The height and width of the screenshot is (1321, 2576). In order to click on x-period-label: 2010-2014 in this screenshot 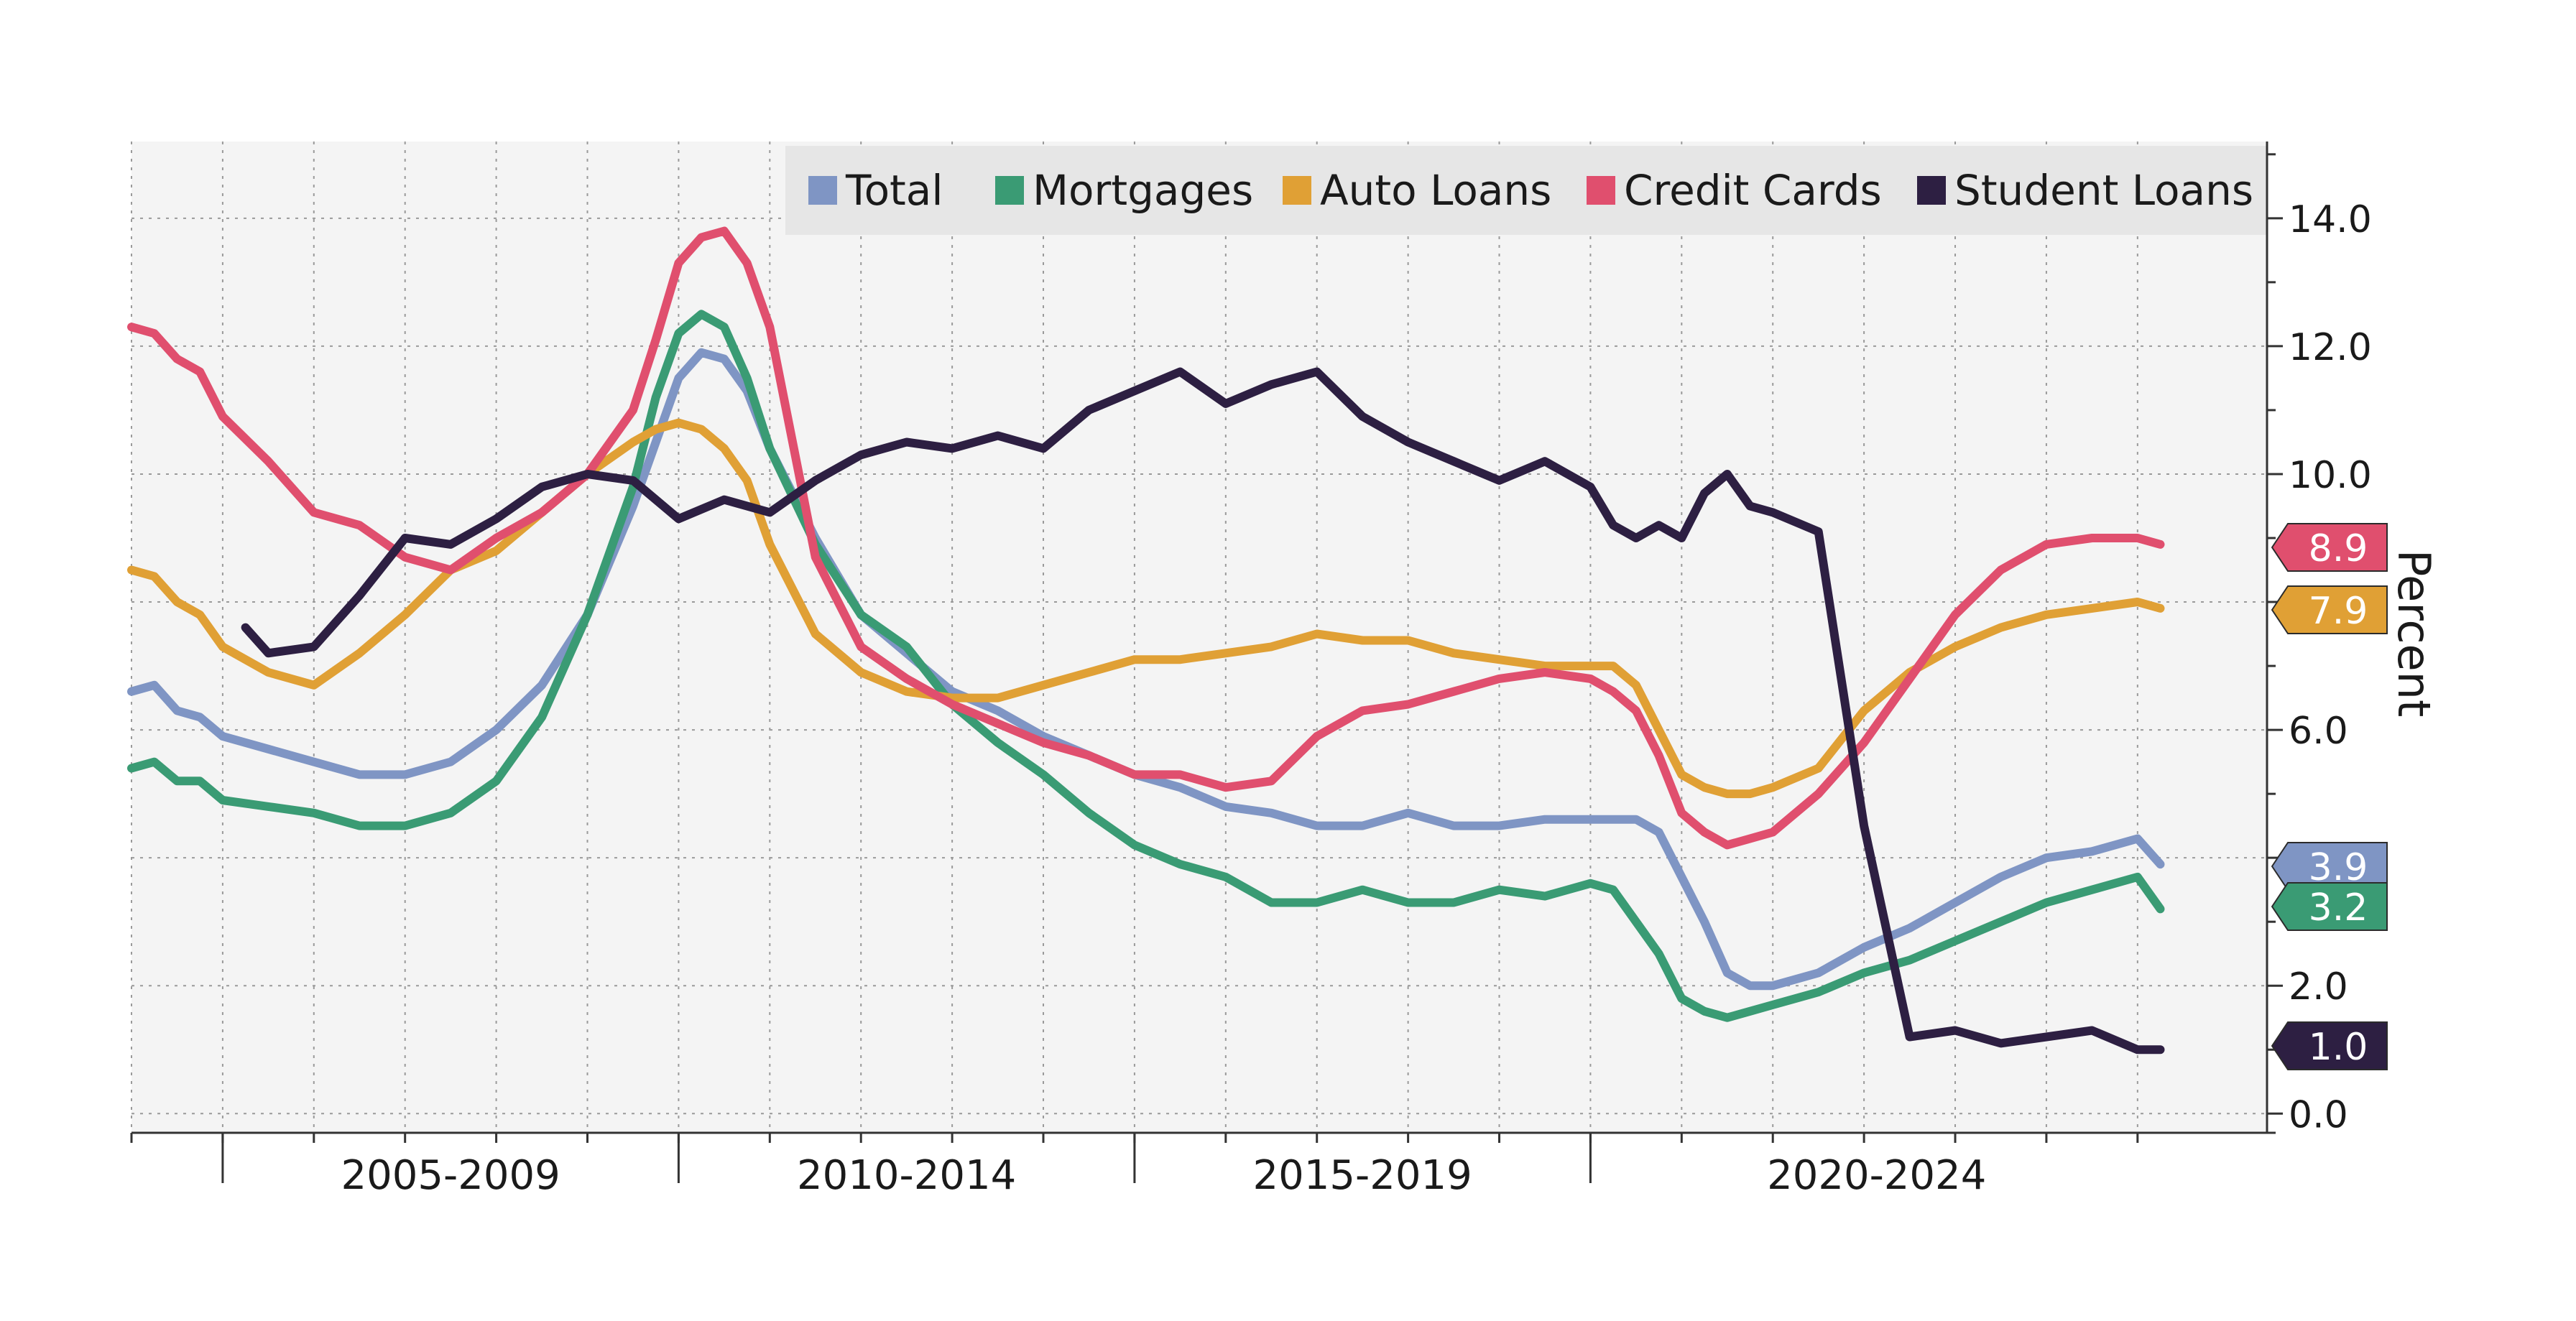, I will do `click(907, 1175)`.